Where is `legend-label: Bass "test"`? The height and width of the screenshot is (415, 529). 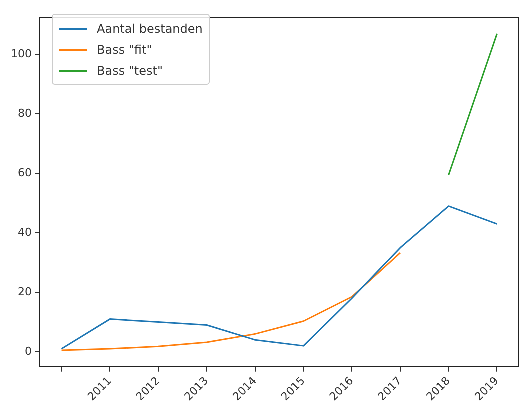
legend-label: Bass "test" is located at coordinates (130, 71).